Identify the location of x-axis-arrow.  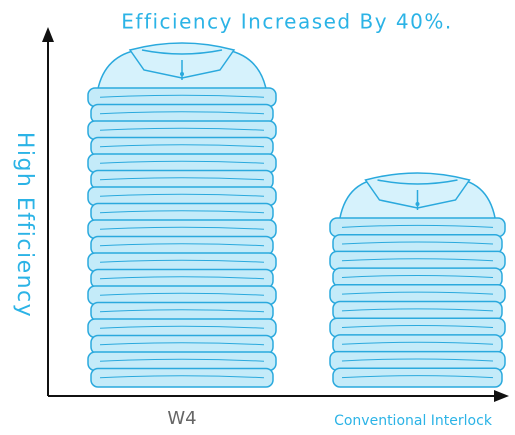
(501, 396).